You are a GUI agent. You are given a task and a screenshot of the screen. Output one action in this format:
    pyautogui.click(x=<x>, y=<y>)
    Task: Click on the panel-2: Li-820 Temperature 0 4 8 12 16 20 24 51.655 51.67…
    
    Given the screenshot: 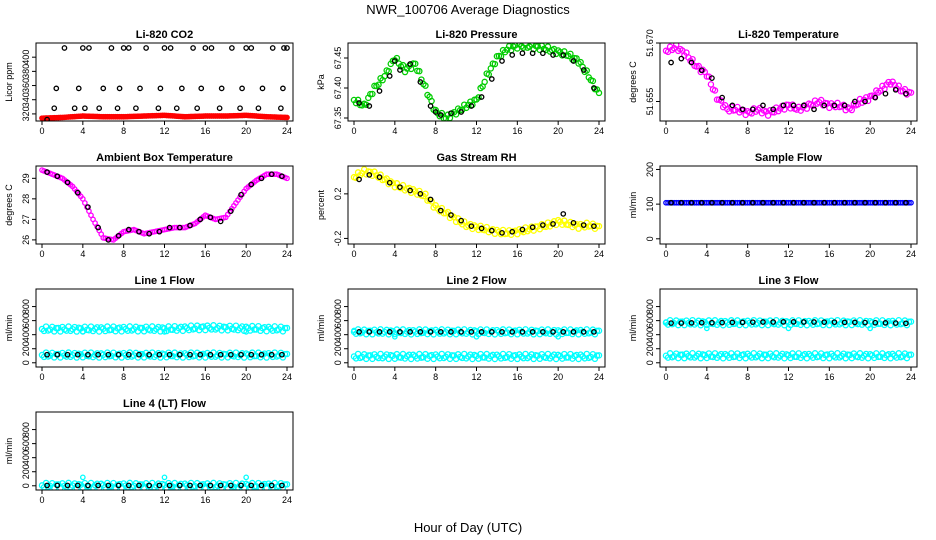 What is the action you would take?
    pyautogui.click(x=773, y=82)
    